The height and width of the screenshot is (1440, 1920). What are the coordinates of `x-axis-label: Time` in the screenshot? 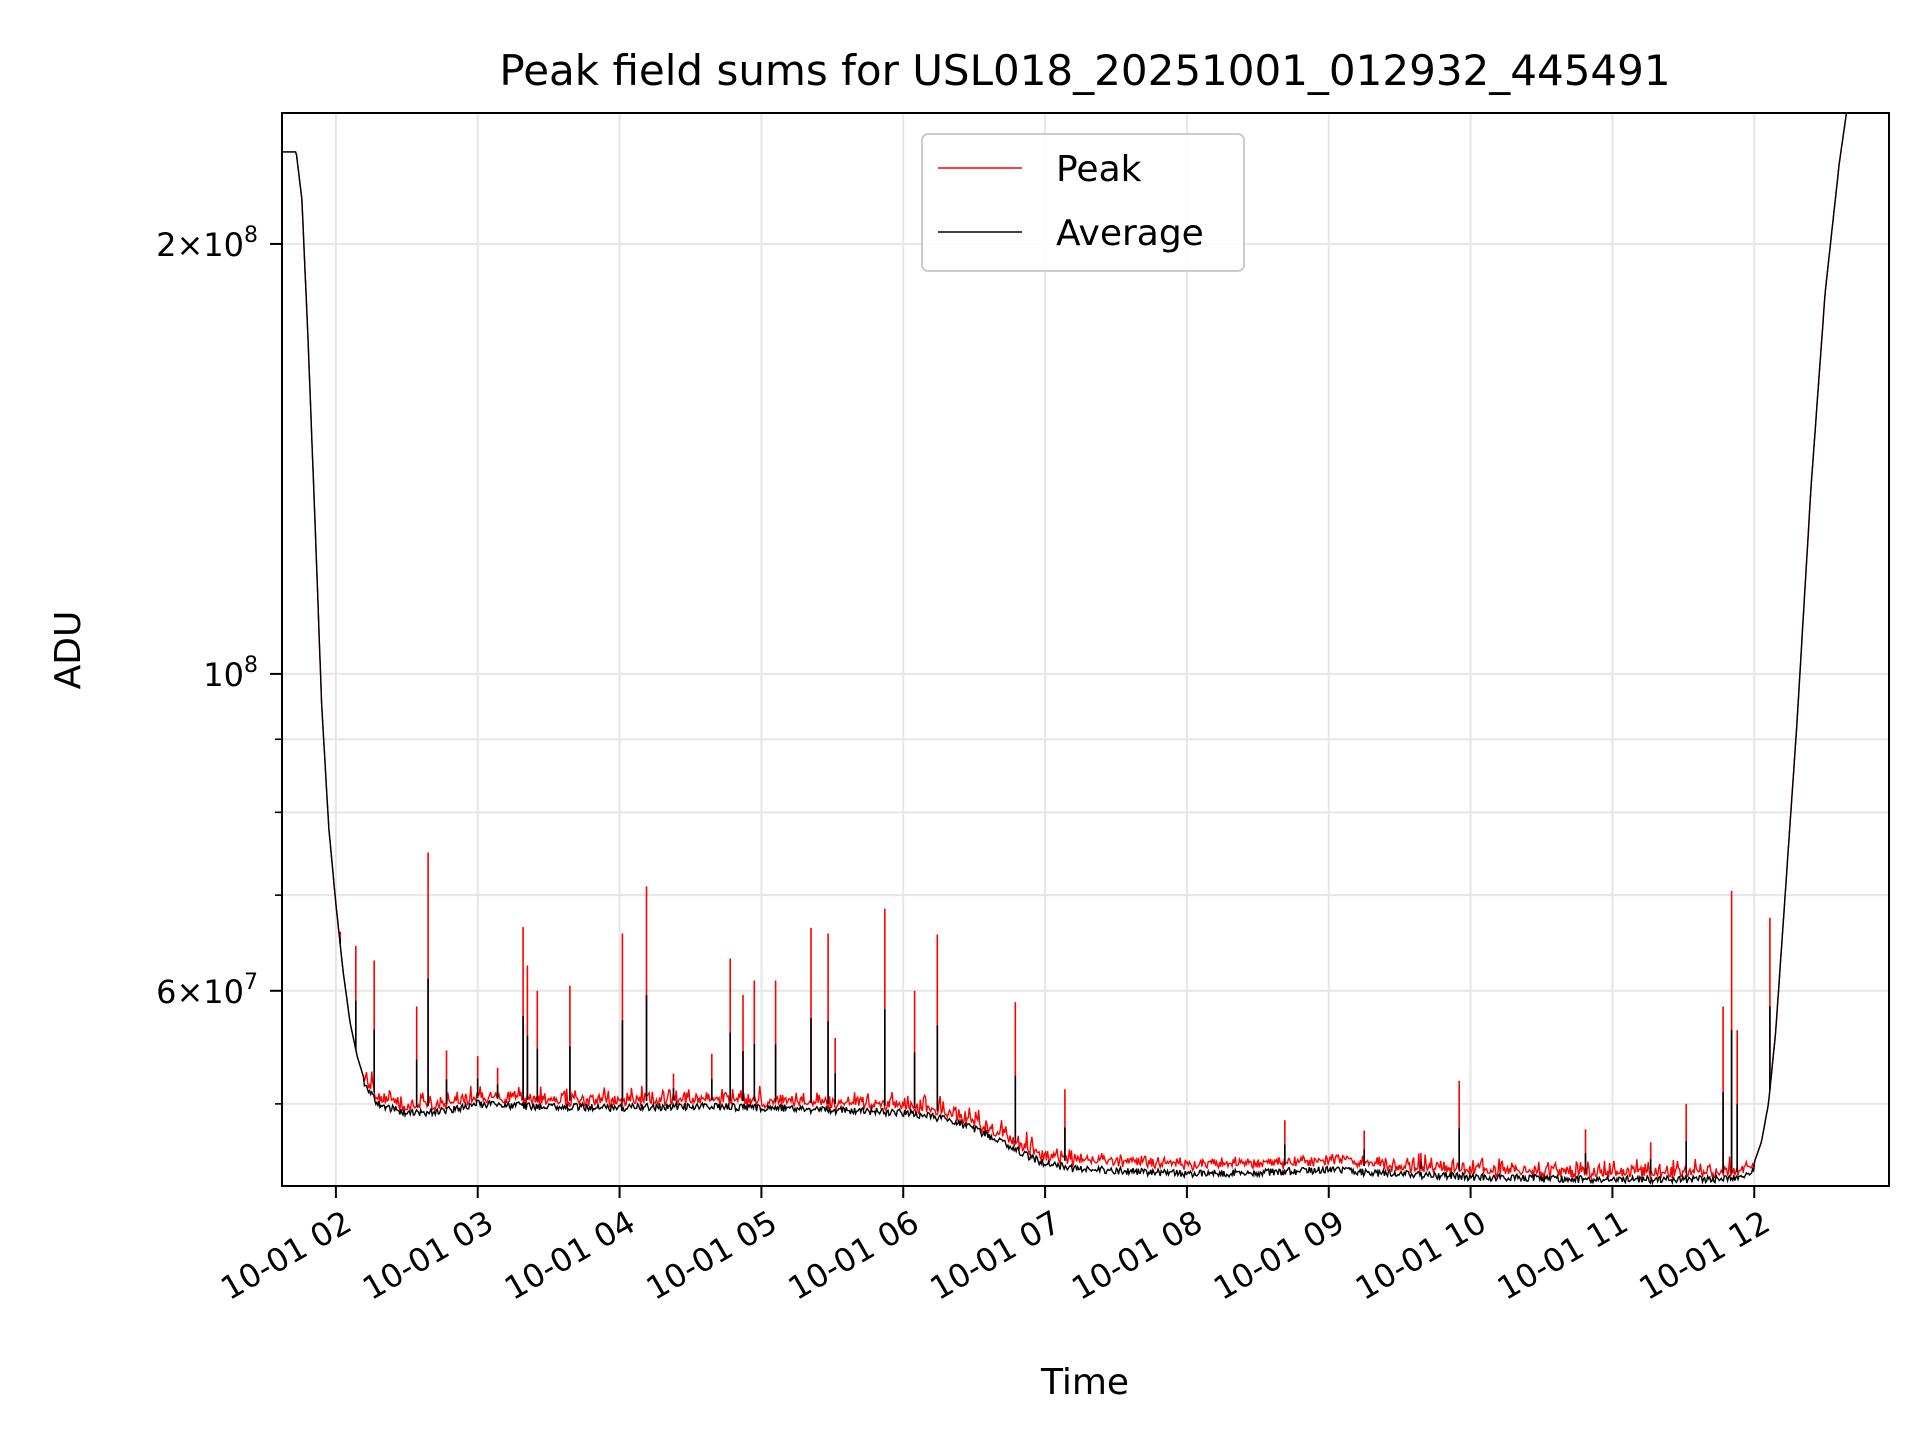 It's located at (1084, 1382).